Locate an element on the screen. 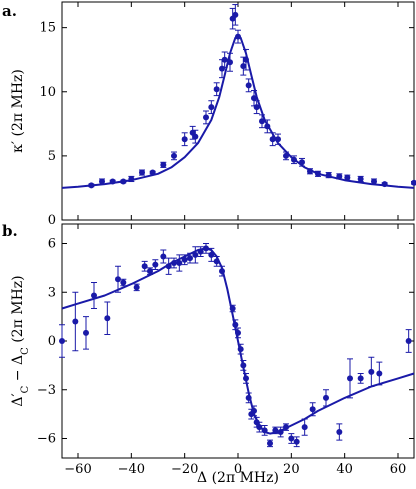  y-tick-label: −6 is located at coordinates (46, 439).